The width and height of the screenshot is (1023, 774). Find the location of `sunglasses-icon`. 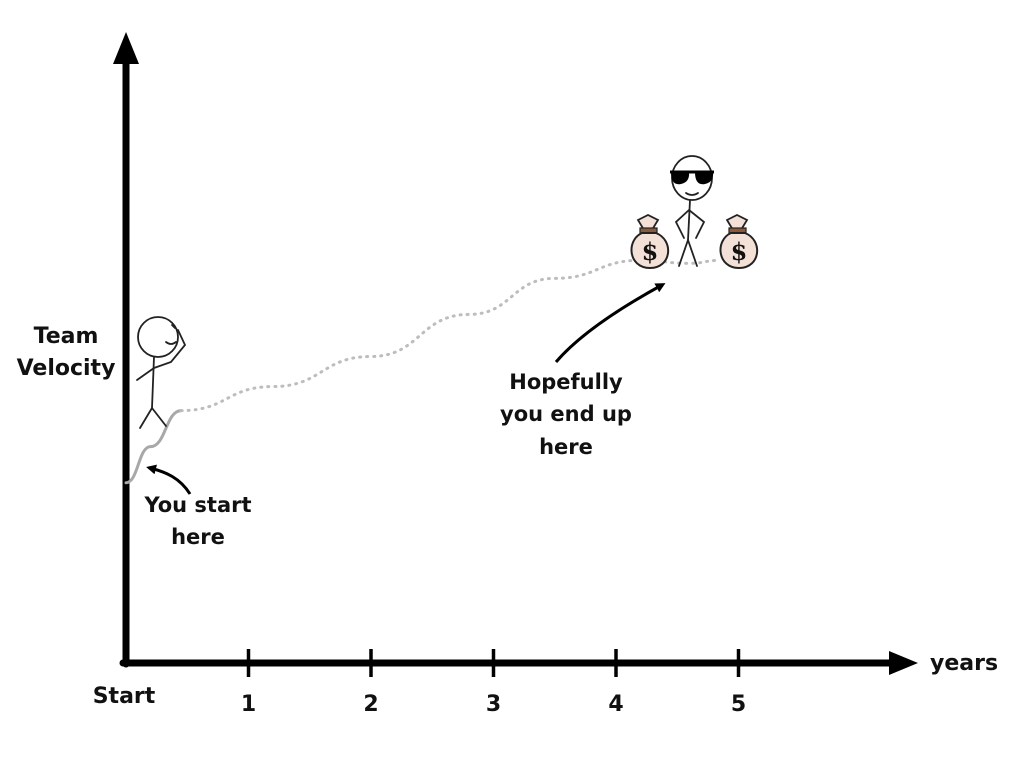

sunglasses-icon is located at coordinates (692, 177).